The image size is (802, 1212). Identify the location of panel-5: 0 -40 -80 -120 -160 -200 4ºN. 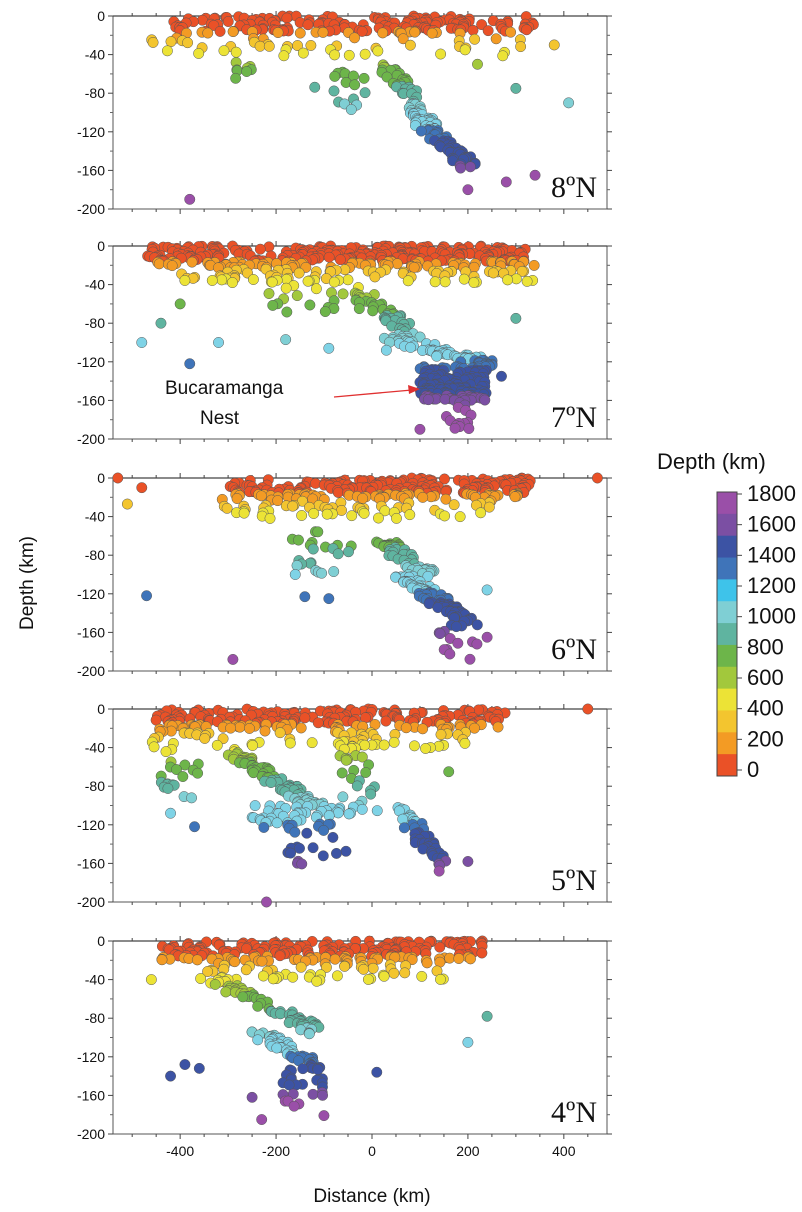
(344, 1037).